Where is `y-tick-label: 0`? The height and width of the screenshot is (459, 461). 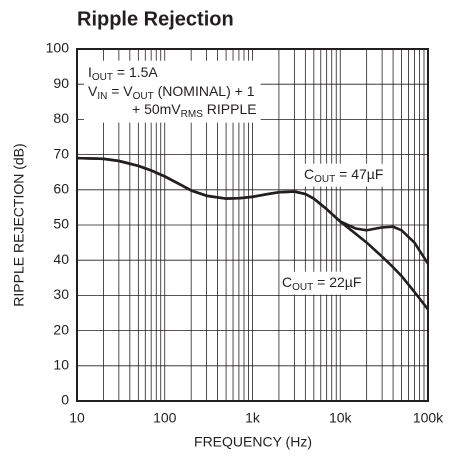
y-tick-label: 0 is located at coordinates (65, 400).